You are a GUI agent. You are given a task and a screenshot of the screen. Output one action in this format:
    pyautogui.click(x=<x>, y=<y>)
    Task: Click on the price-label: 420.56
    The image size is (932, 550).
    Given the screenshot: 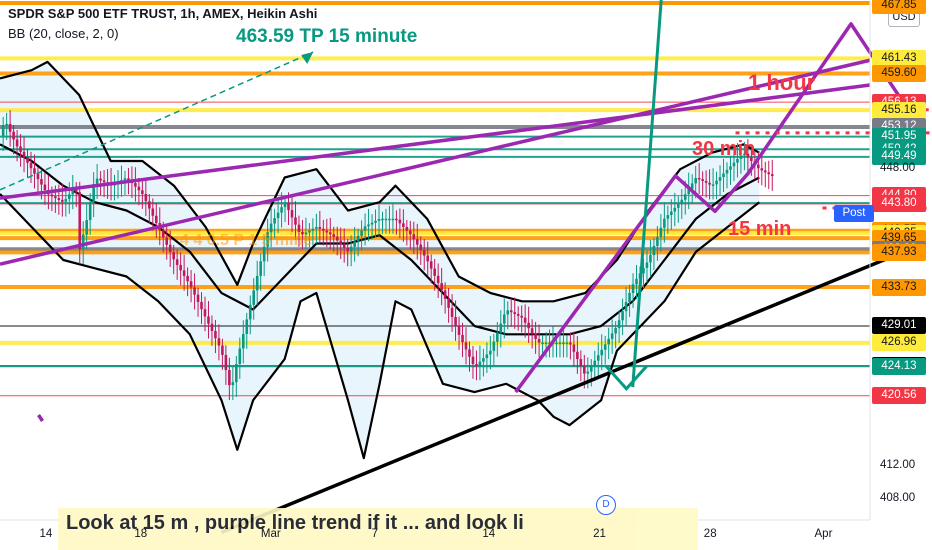 What is the action you would take?
    pyautogui.click(x=899, y=396)
    